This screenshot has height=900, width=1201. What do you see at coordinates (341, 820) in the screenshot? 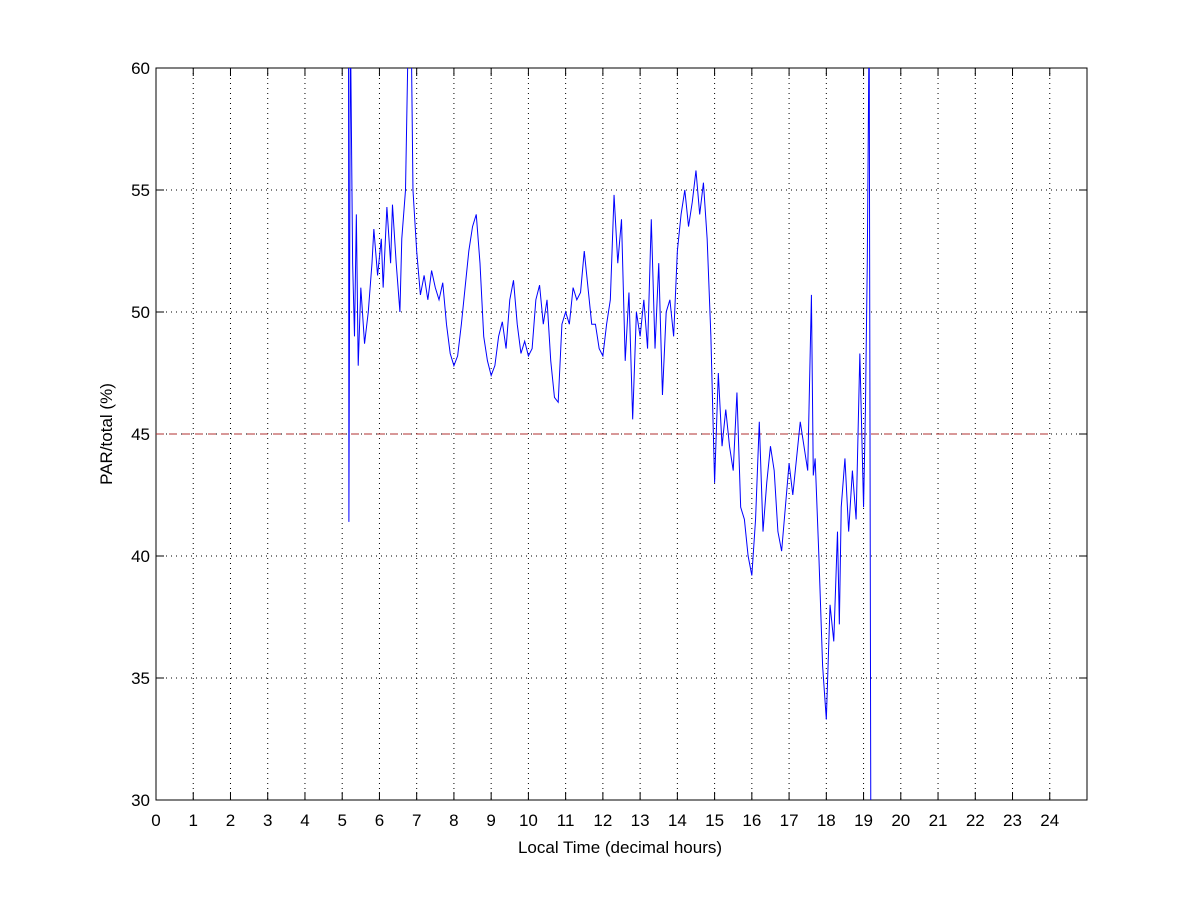
I see `x-tick-label: 5` at bounding box center [341, 820].